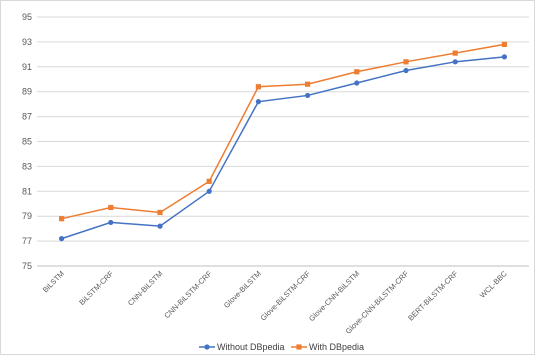 This screenshot has width=536, height=357. What do you see at coordinates (27, 142) in the screenshot?
I see `y-tick-label: 85` at bounding box center [27, 142].